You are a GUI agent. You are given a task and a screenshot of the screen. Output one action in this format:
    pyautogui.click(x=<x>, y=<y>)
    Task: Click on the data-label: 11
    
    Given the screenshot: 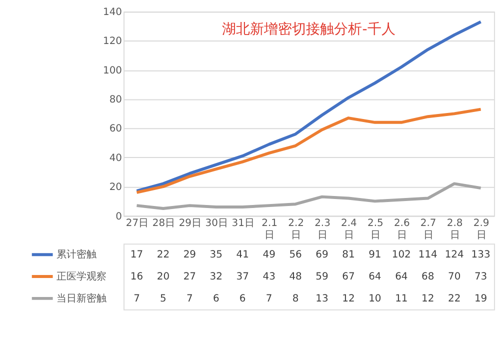 What is the action you would take?
    pyautogui.click(x=401, y=298)
    